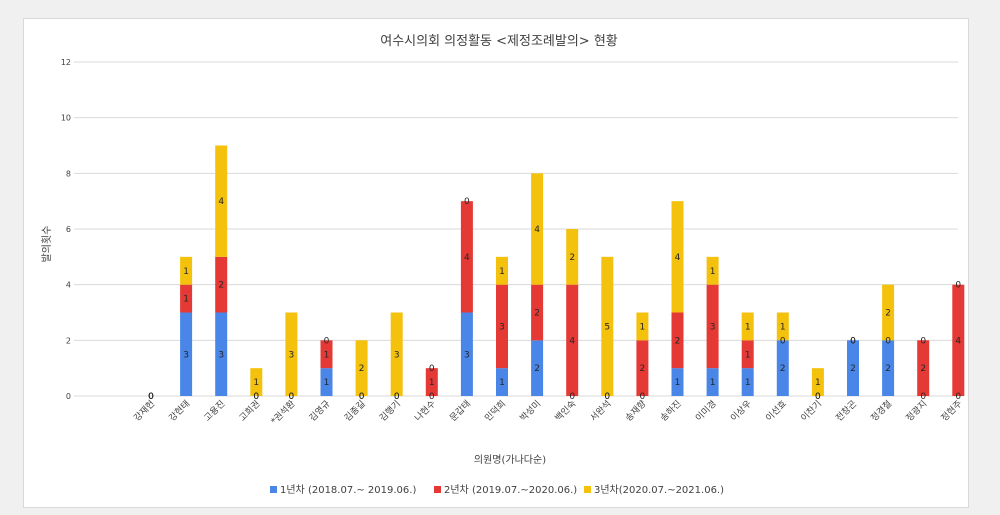 The height and width of the screenshot is (515, 1000). What do you see at coordinates (68, 285) in the screenshot?
I see `y-tick-label: 4` at bounding box center [68, 285].